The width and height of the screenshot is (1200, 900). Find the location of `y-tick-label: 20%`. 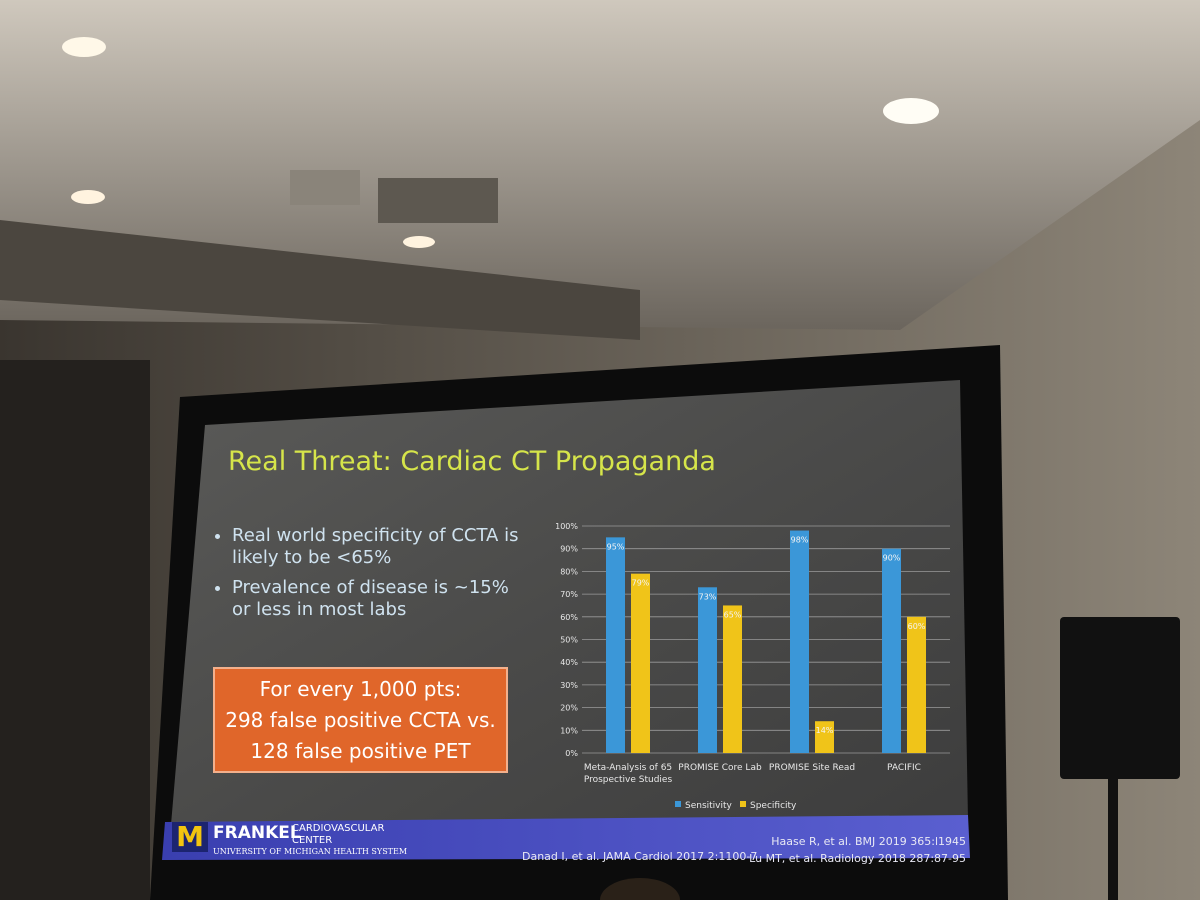

y-tick-label: 20% is located at coordinates (569, 708).